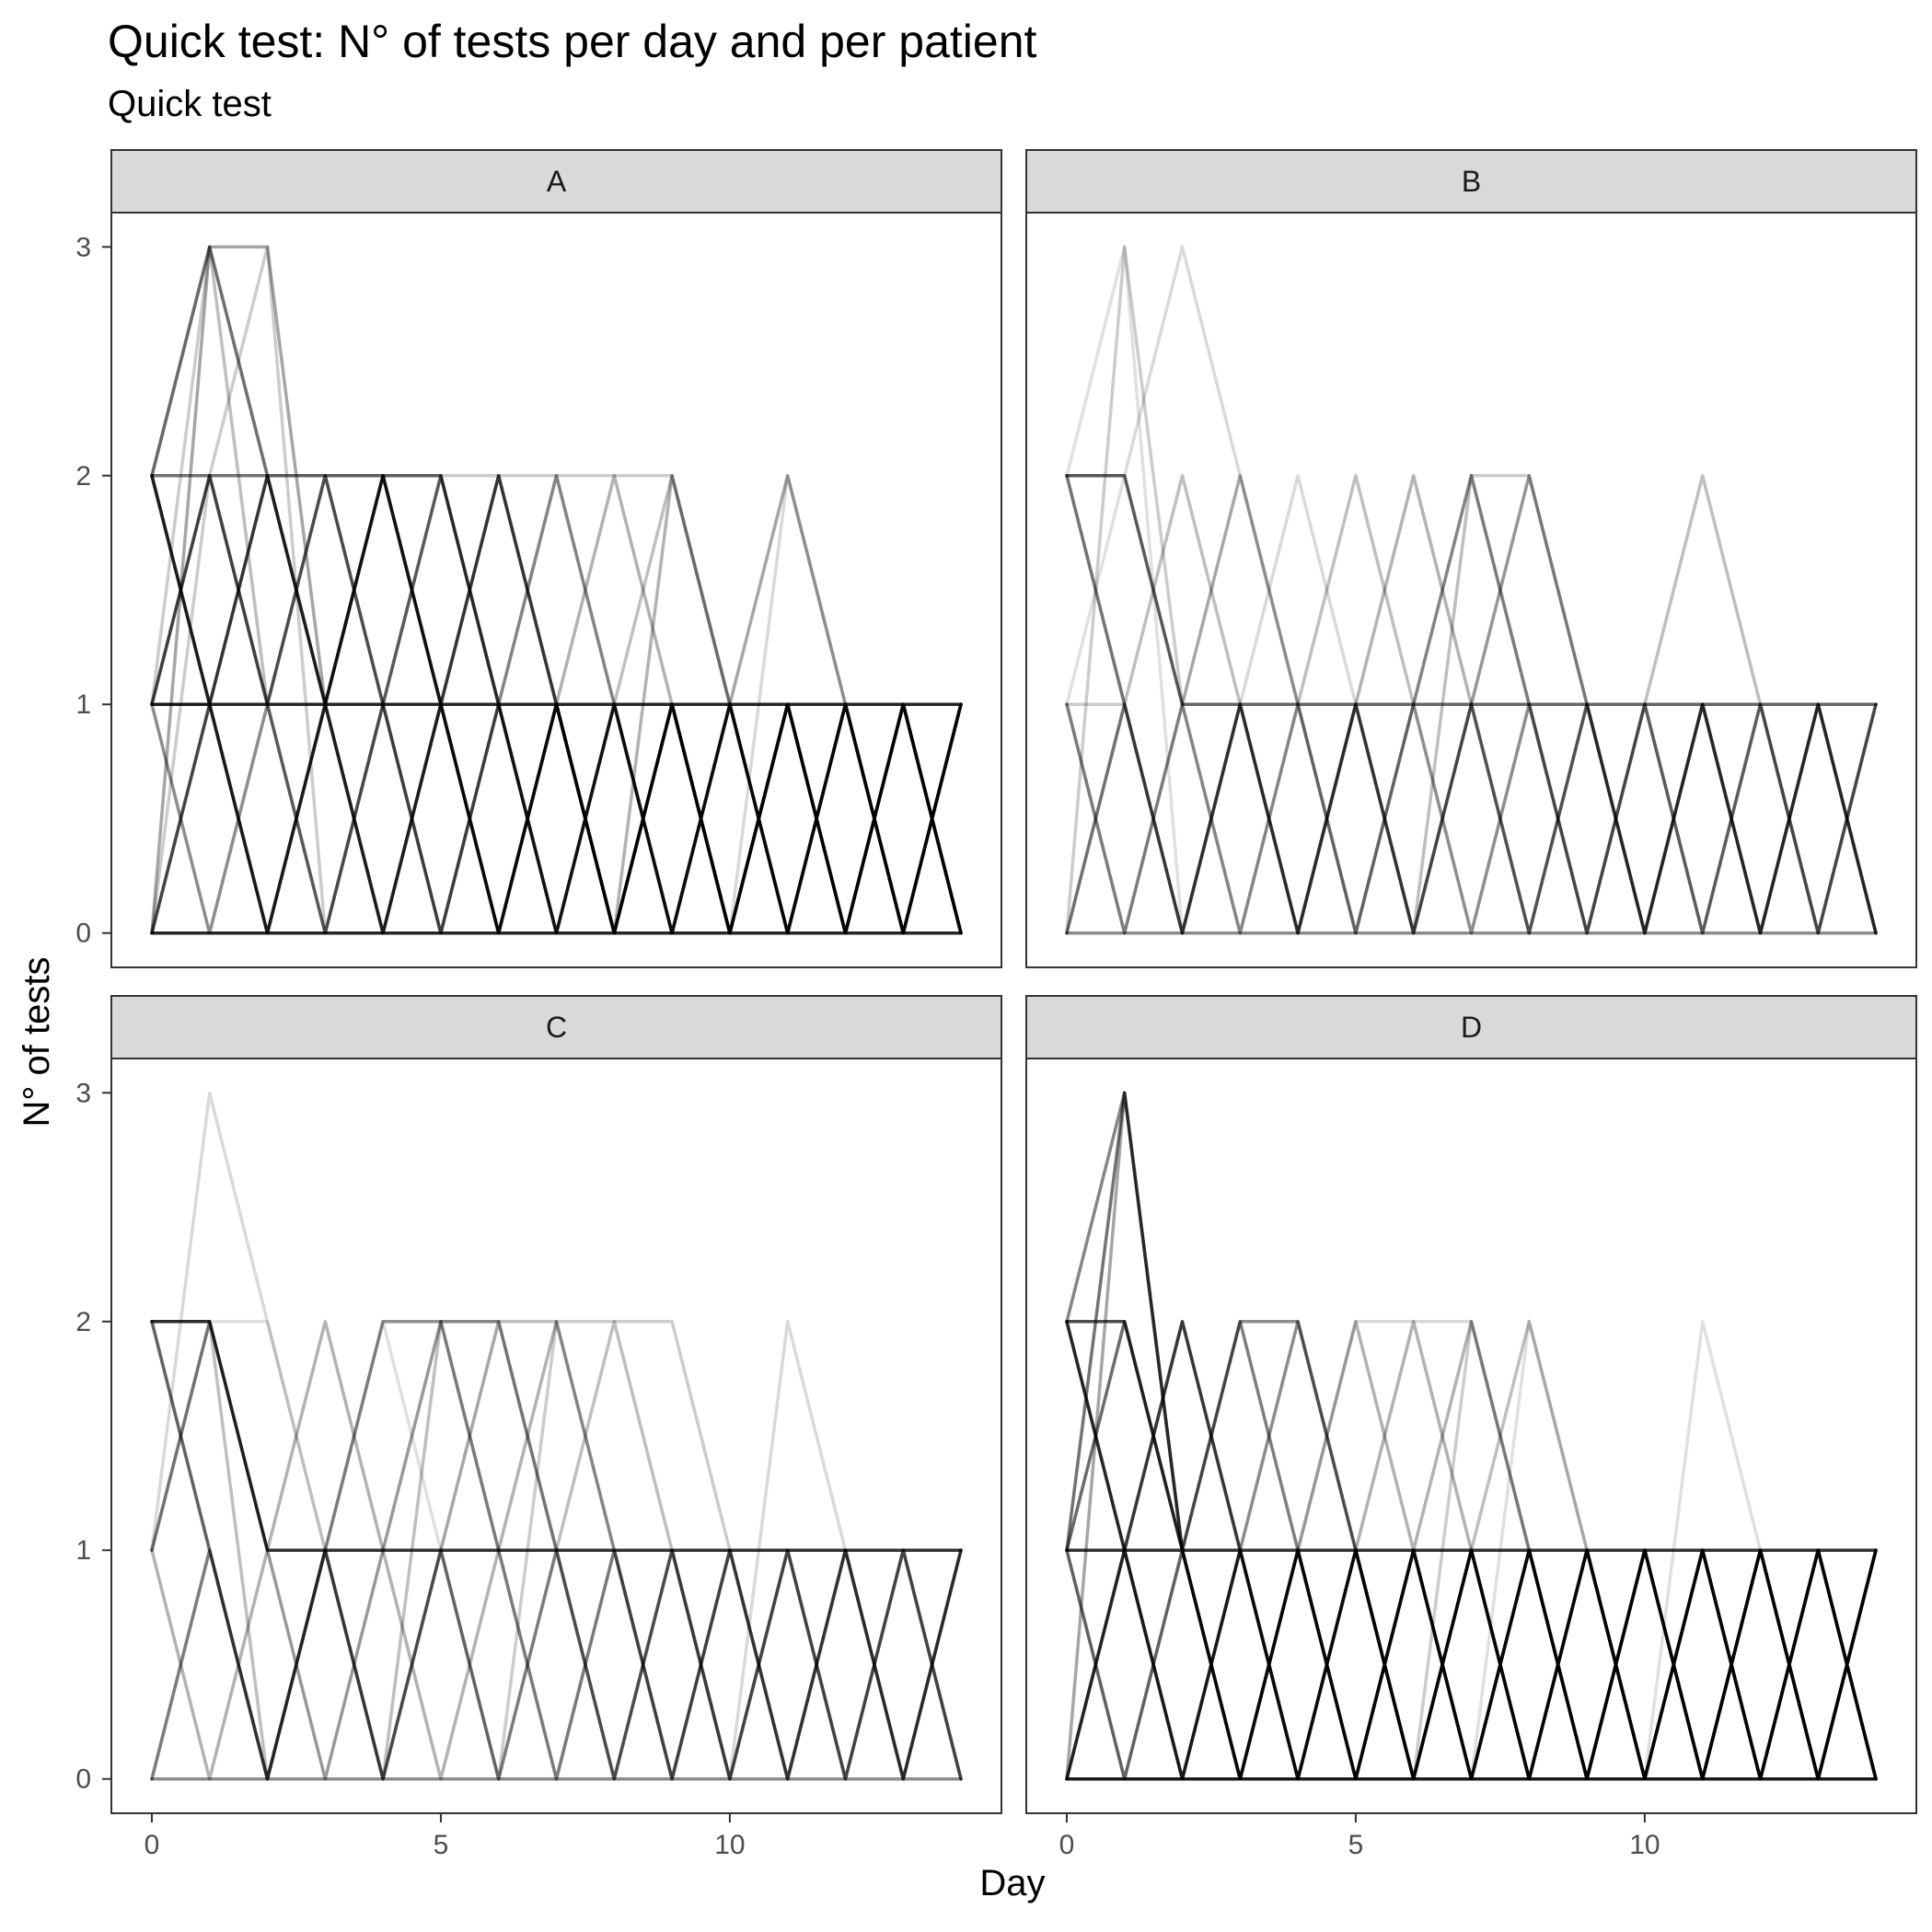 The height and width of the screenshot is (1932, 1932). What do you see at coordinates (190, 104) in the screenshot?
I see `chart-subtitle: Quick test` at bounding box center [190, 104].